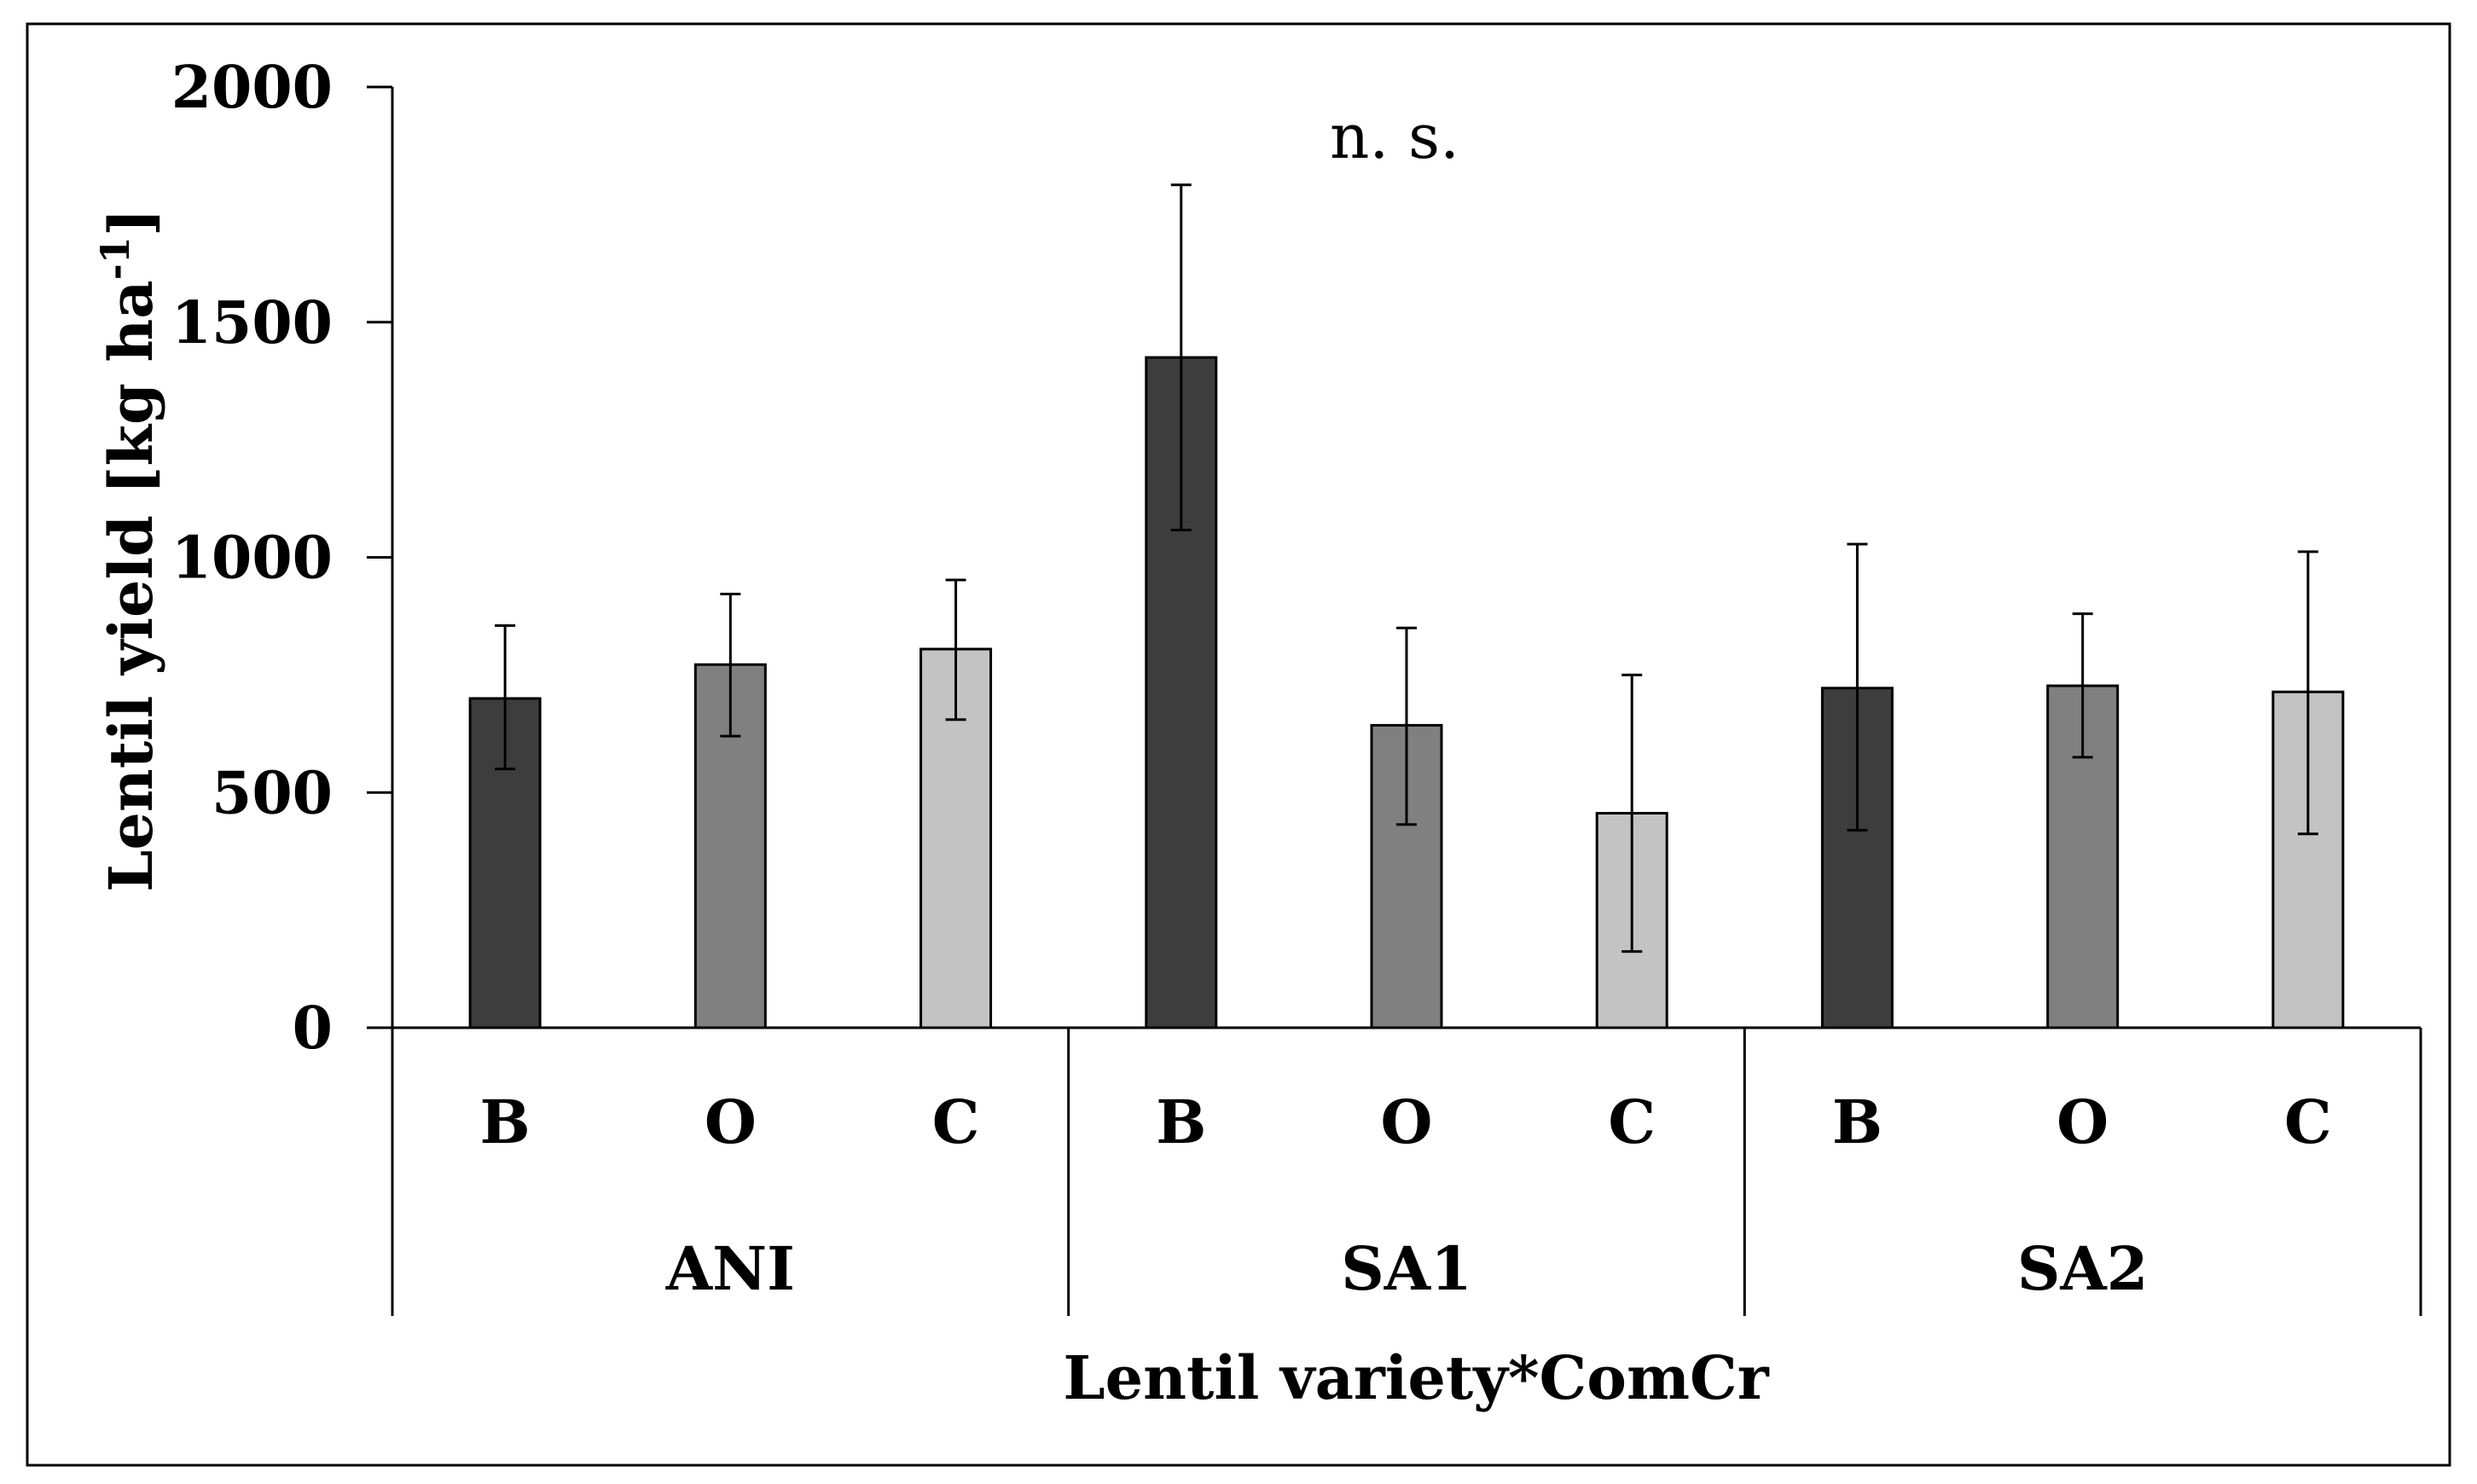 The height and width of the screenshot is (1484, 2477). Describe the element at coordinates (1416, 1377) in the screenshot. I see `x-axis-title: Lentil variety*ComCr` at that location.